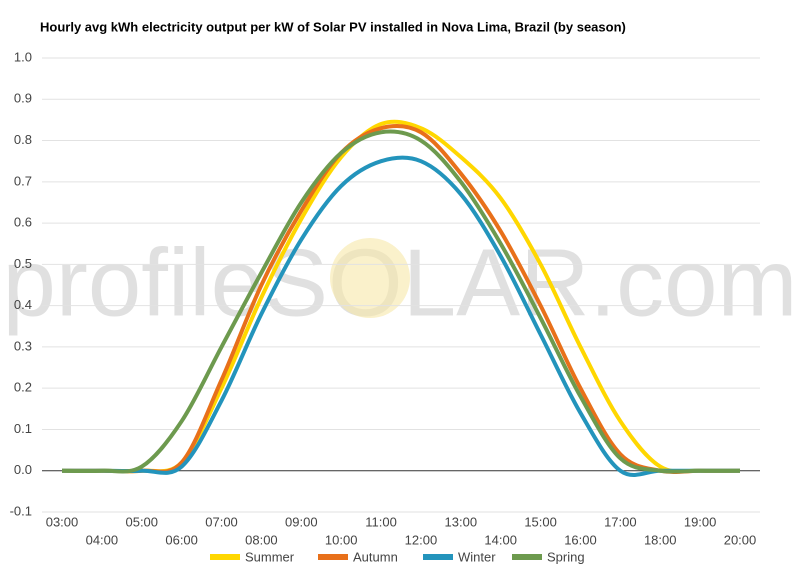 The image size is (800, 570). What do you see at coordinates (23, 180) in the screenshot?
I see `y-tick-label: 0.7` at bounding box center [23, 180].